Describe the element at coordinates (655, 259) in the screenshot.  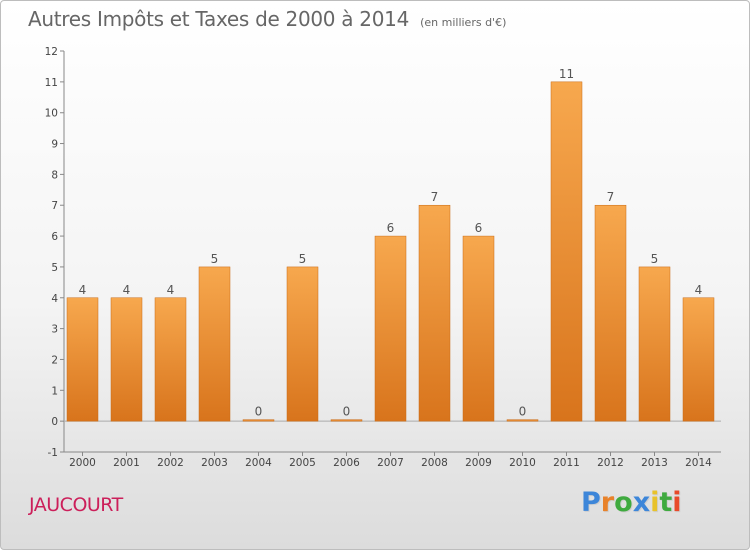
I see `value-label-2013: 5` at that location.